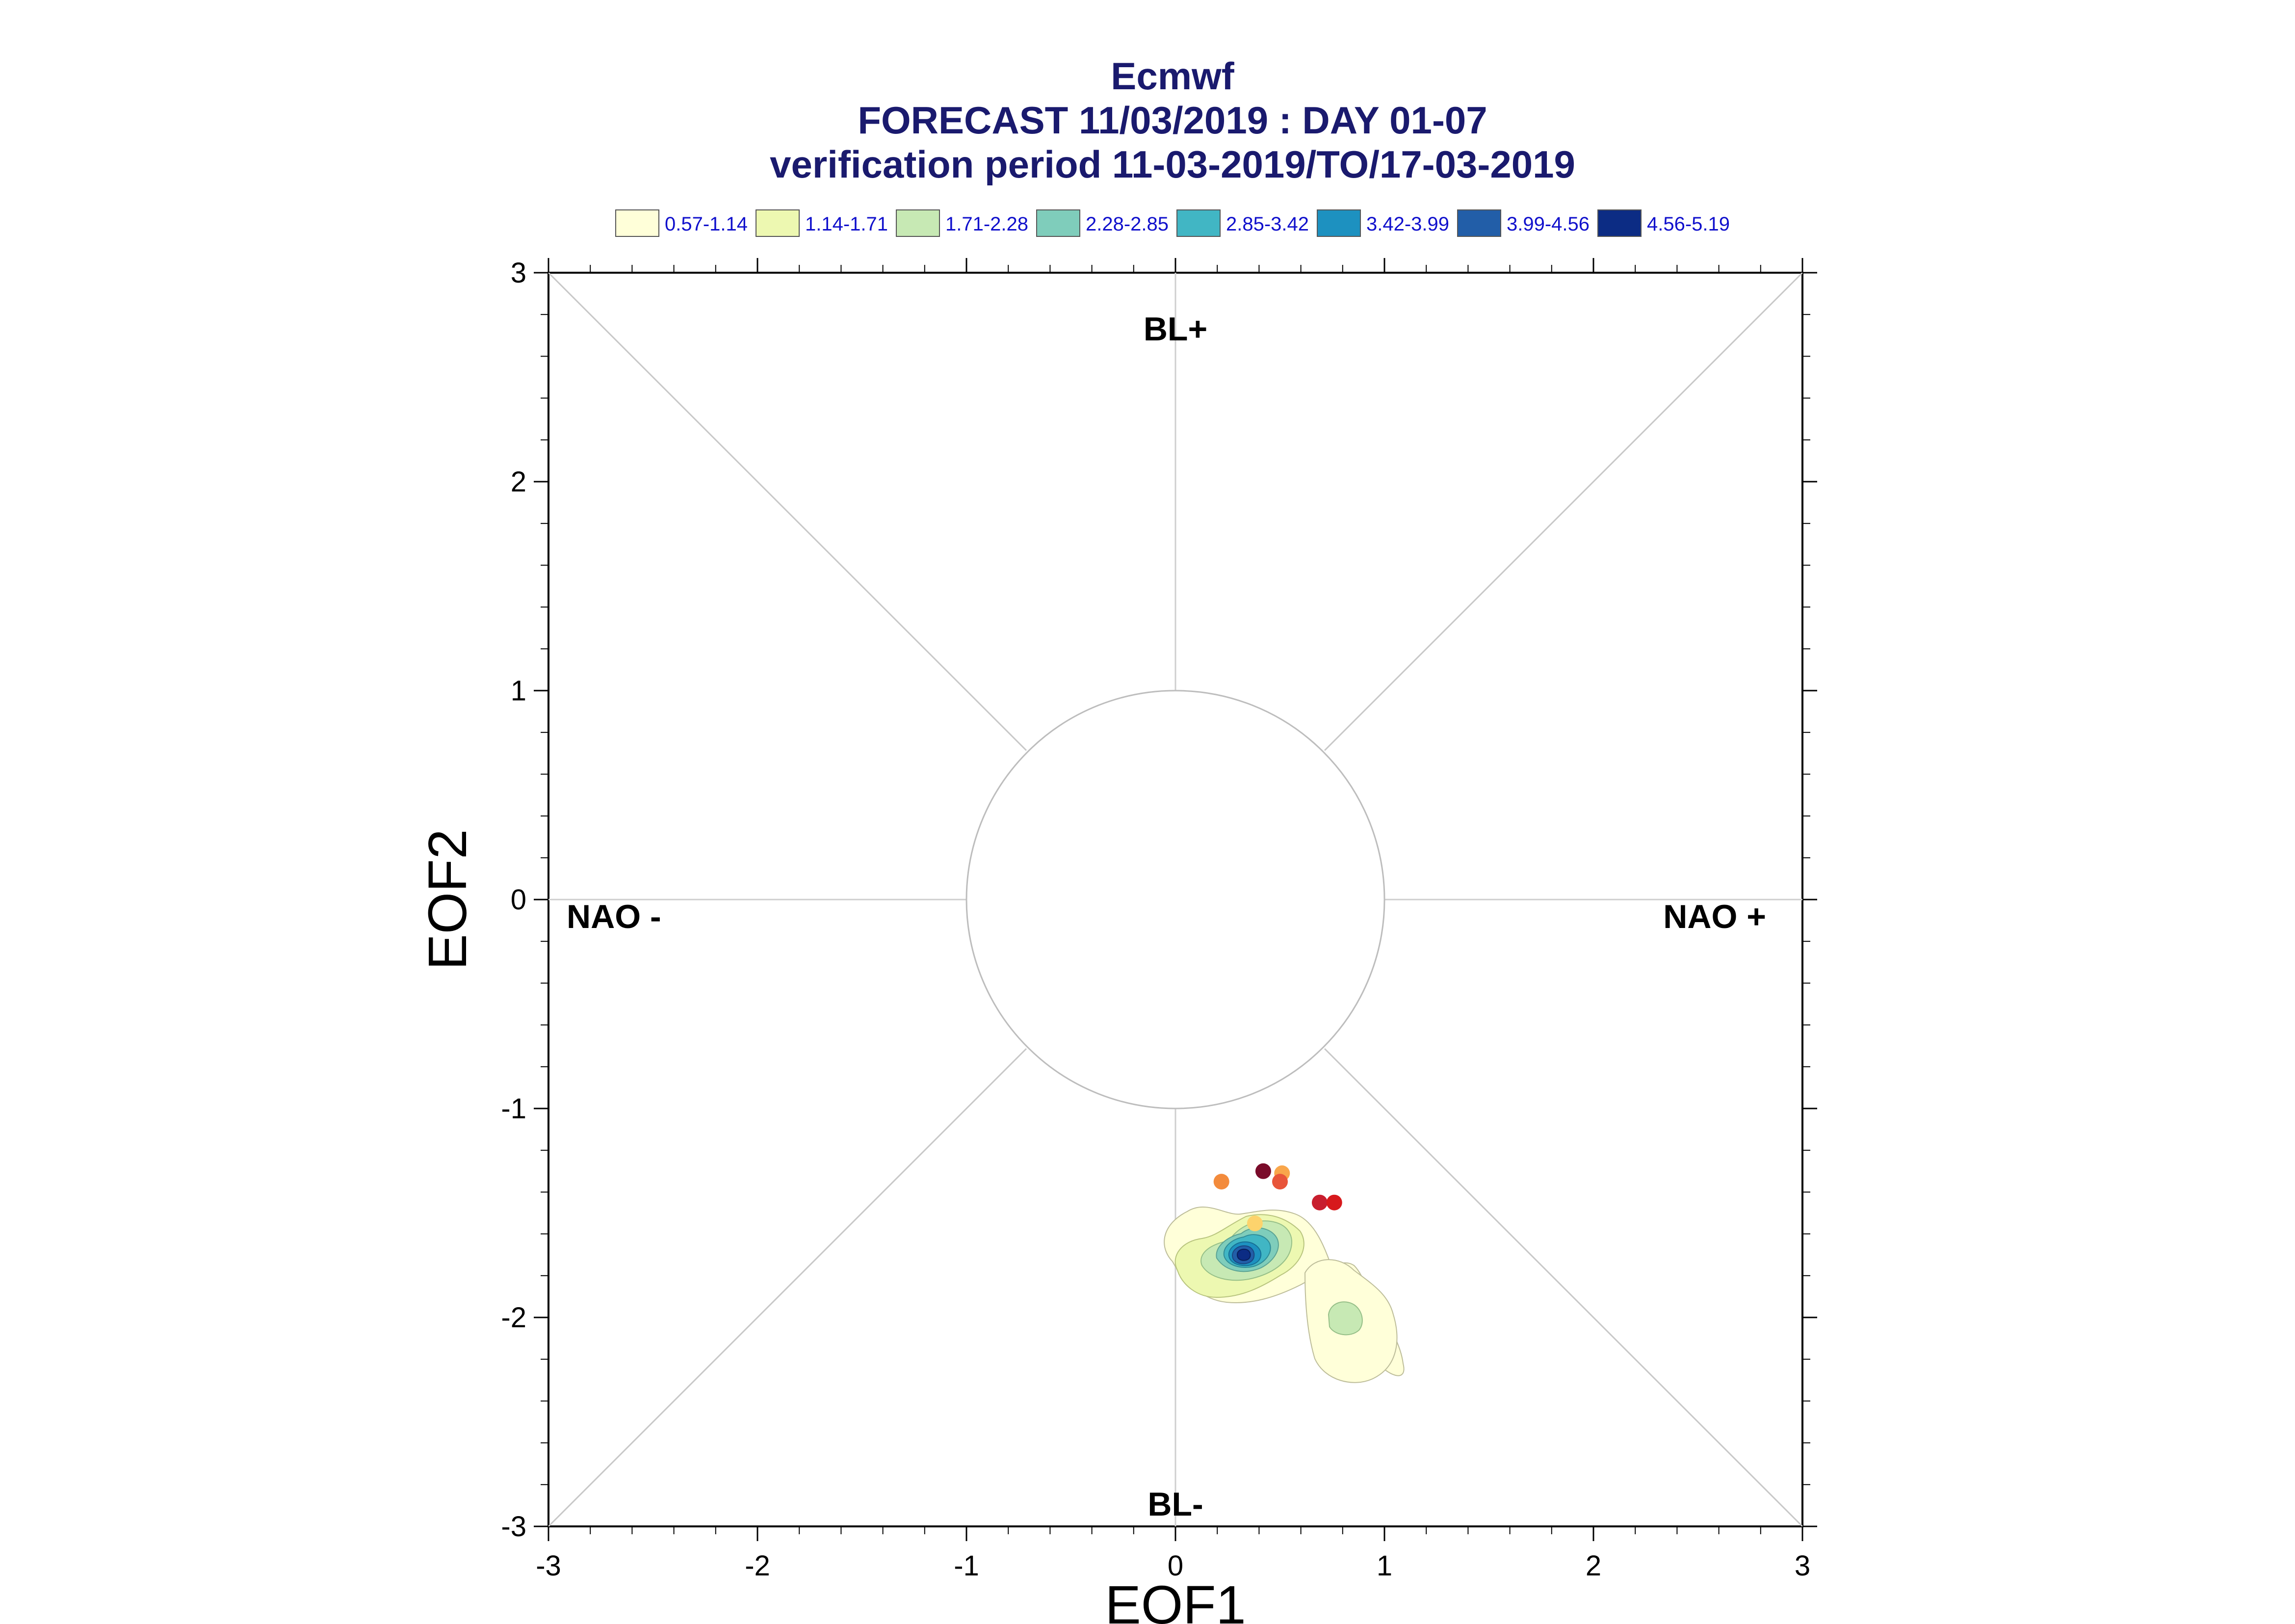  What do you see at coordinates (1172, 120) in the screenshot?
I see `chart-subtitle: FORECAST 11/03/2019 : DAY 01-07` at bounding box center [1172, 120].